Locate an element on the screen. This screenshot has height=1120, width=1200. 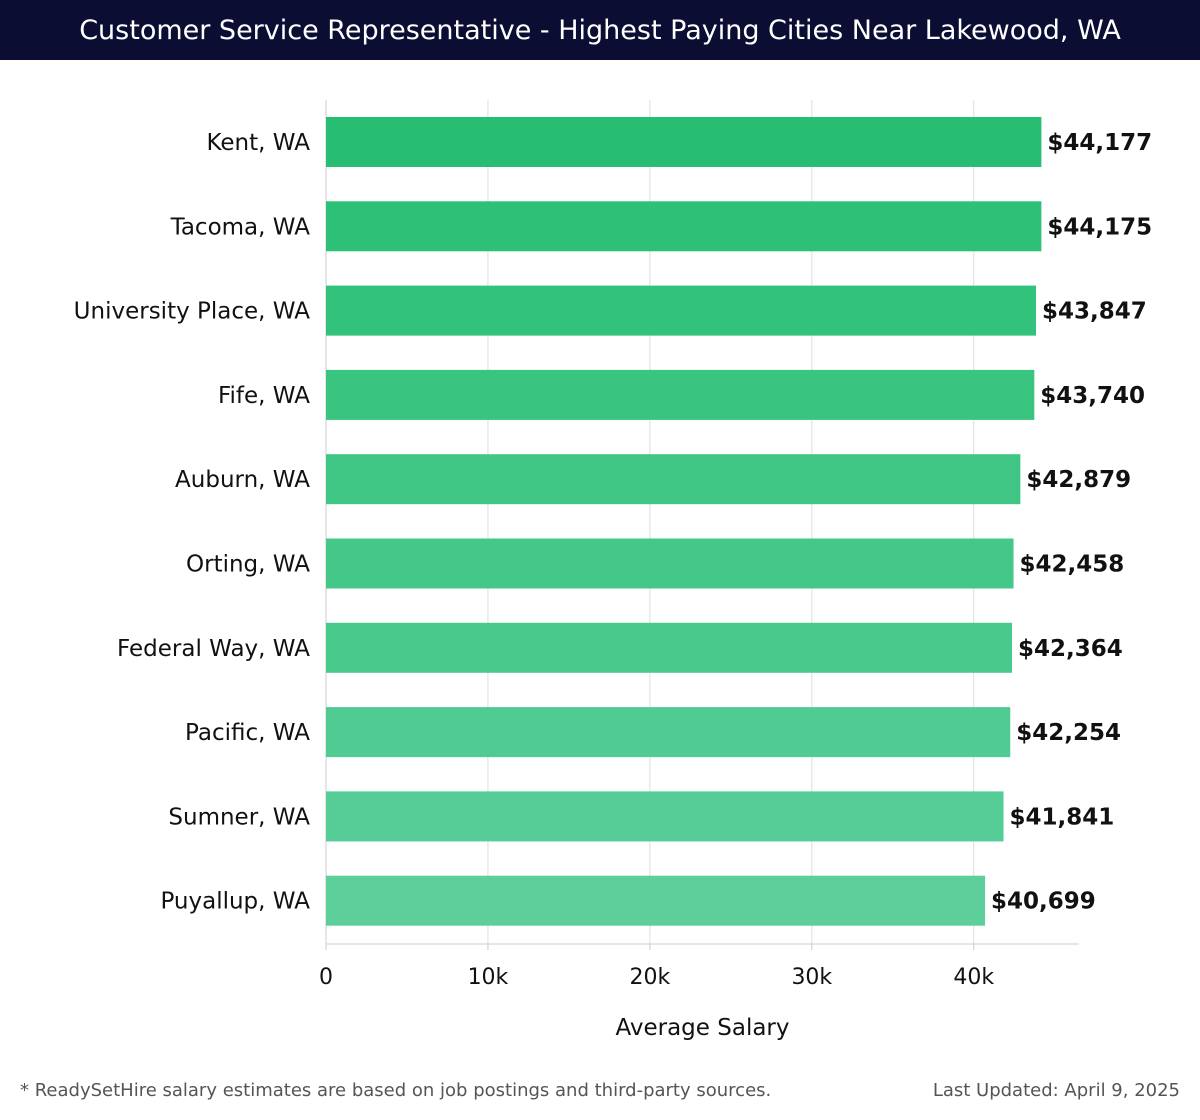
category-label: University Place, WA is located at coordinates (192, 312).